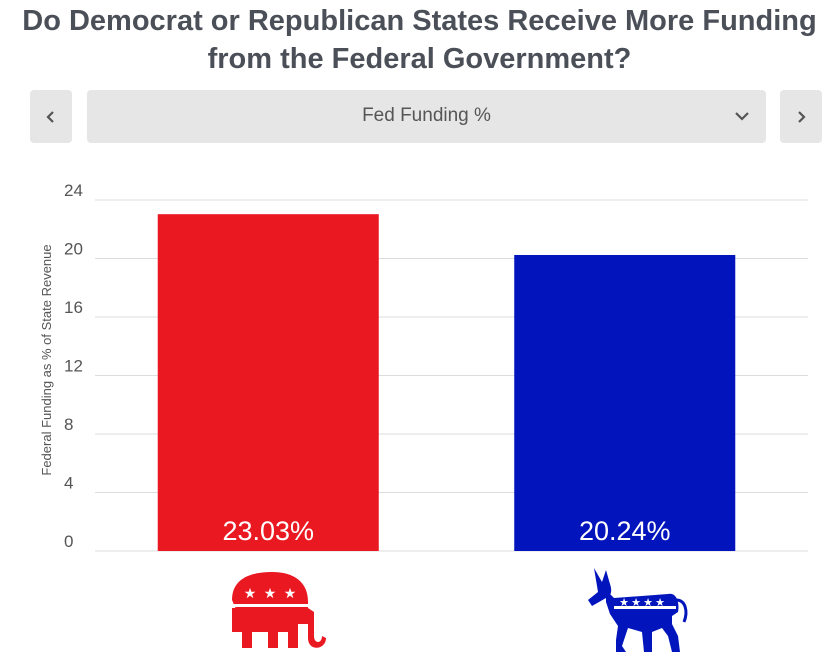  I want to click on y-tick-labels: 0 4 8 12 16 20 24, so click(73, 366).